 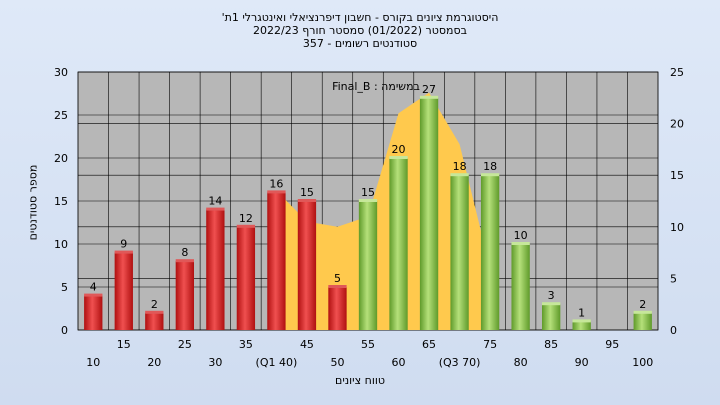 What do you see at coordinates (368, 344) in the screenshot?
I see `x-tick: 55` at bounding box center [368, 344].